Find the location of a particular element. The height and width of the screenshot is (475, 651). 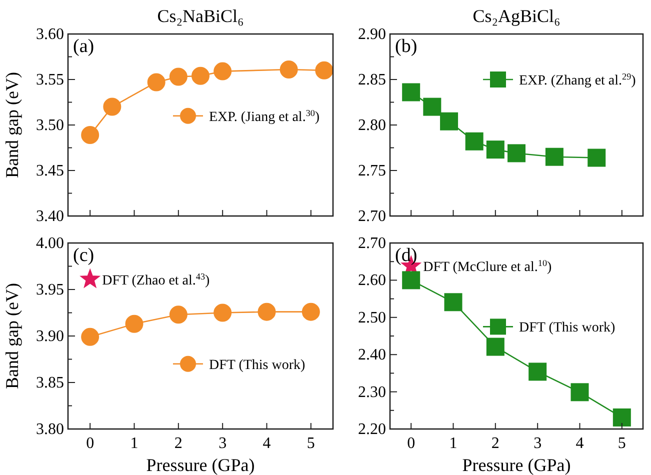

annotation: (c) is located at coordinates (83, 255).